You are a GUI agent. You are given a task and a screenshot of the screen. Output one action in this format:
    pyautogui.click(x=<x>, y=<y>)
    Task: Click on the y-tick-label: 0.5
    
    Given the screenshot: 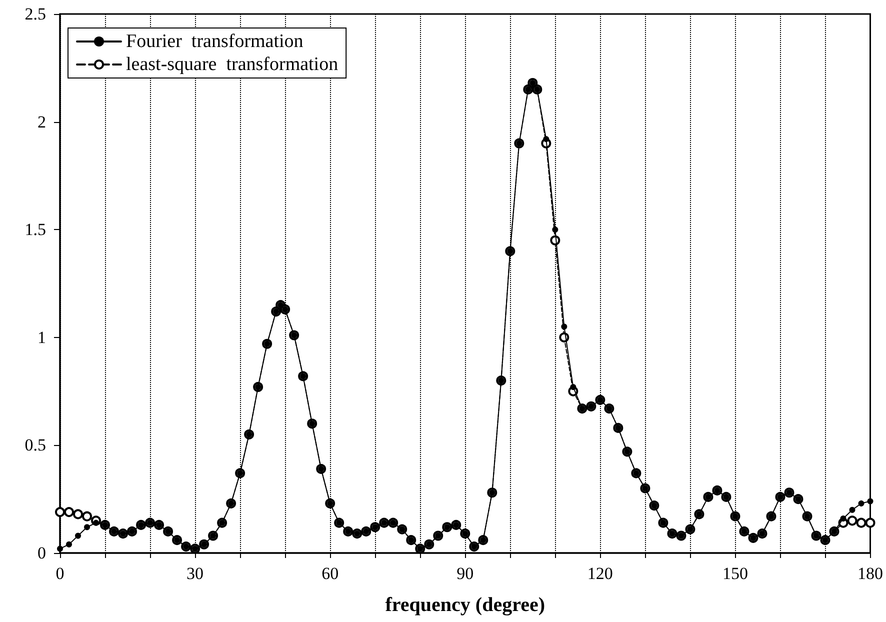 What is the action you would take?
    pyautogui.click(x=35, y=445)
    